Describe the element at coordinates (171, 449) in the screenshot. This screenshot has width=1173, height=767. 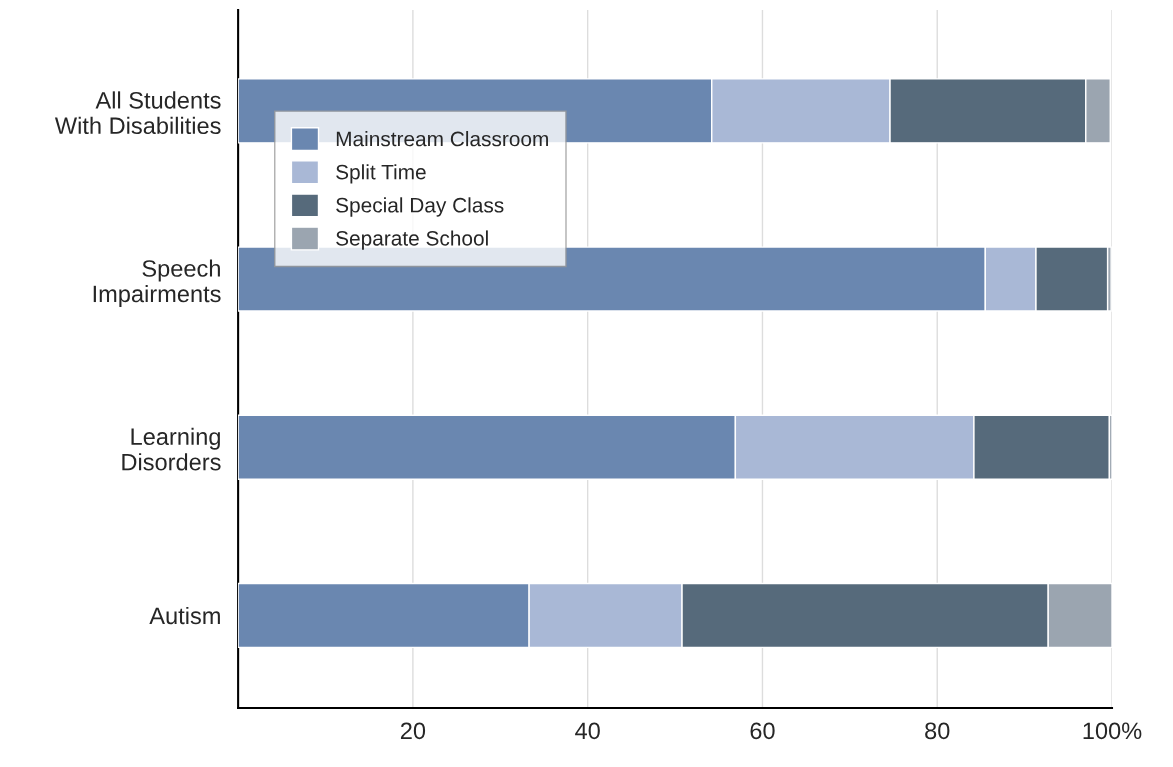
I see `y-tick-label: Learning Disorders` at that location.